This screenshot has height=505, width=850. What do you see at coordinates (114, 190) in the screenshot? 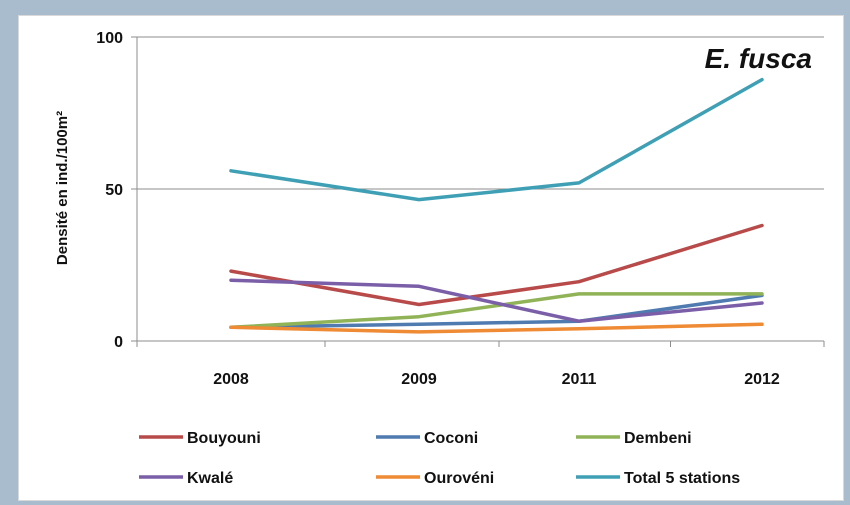
I see `y-tick-label: 50` at bounding box center [114, 190].